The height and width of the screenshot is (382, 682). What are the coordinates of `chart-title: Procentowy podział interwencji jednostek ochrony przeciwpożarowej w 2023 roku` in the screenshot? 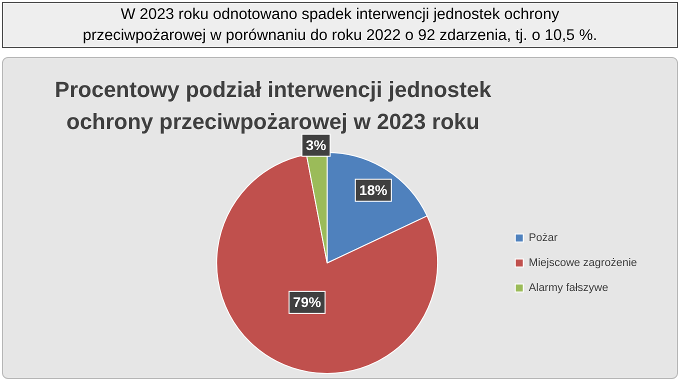 It's located at (273, 106).